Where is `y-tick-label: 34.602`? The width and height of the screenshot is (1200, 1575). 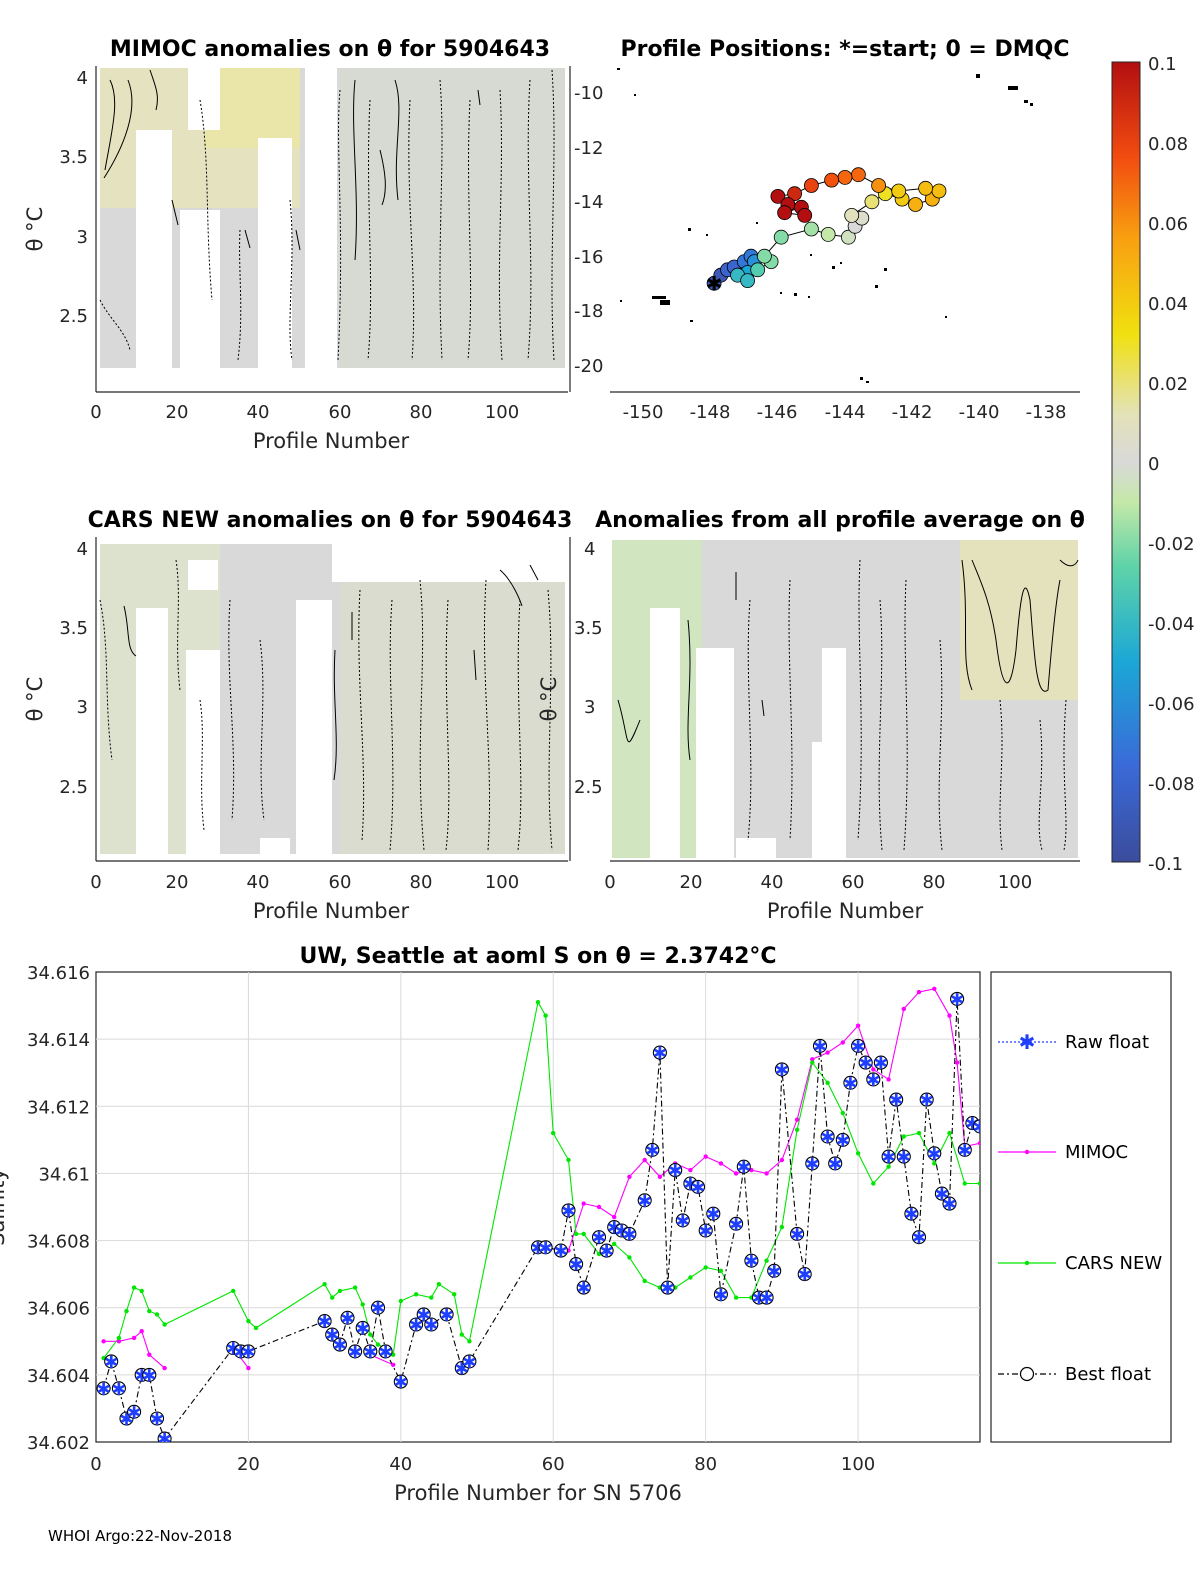 y-tick-label: 34.602 is located at coordinates (58, 1443).